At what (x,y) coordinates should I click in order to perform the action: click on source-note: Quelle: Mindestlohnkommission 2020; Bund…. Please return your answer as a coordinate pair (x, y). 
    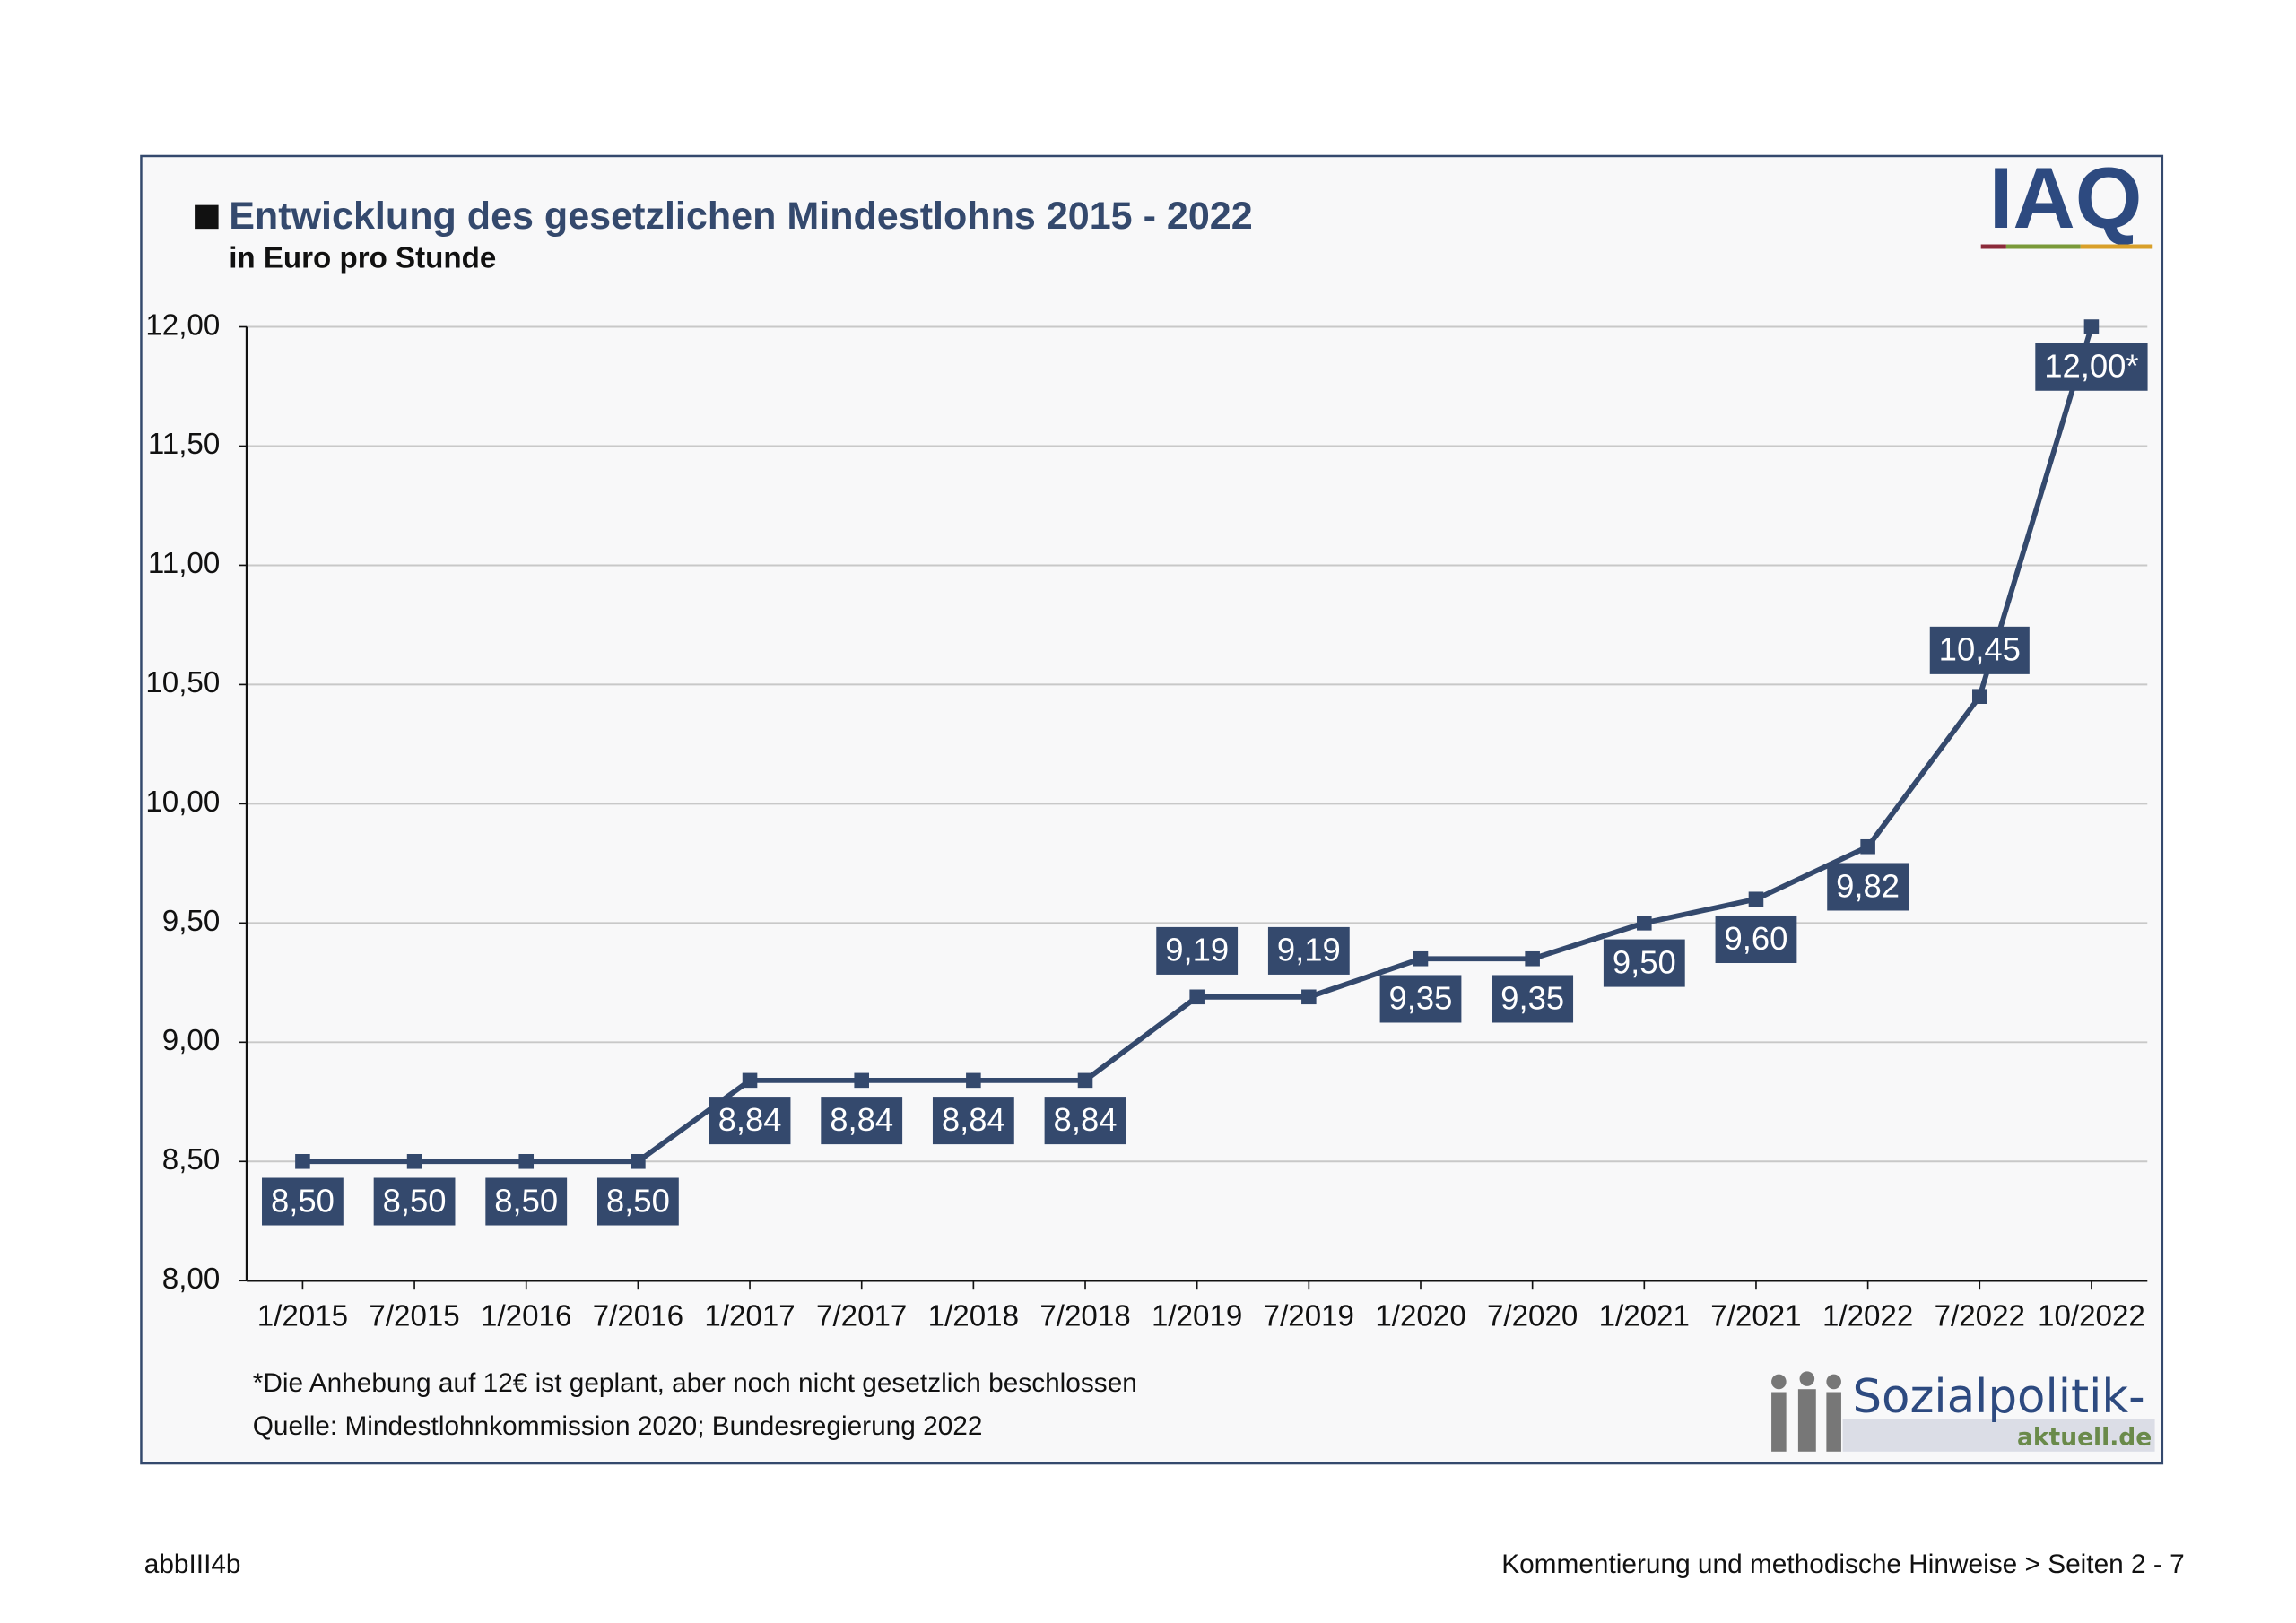
    Looking at the image, I should click on (618, 1426).